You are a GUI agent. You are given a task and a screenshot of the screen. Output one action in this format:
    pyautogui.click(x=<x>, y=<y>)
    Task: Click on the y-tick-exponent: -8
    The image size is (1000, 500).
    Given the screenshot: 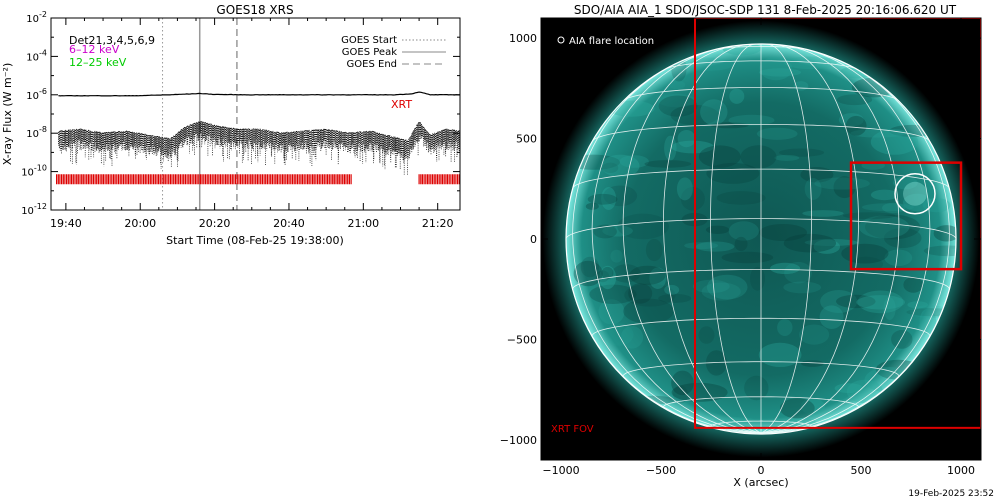 What is the action you would take?
    pyautogui.click(x=43, y=129)
    